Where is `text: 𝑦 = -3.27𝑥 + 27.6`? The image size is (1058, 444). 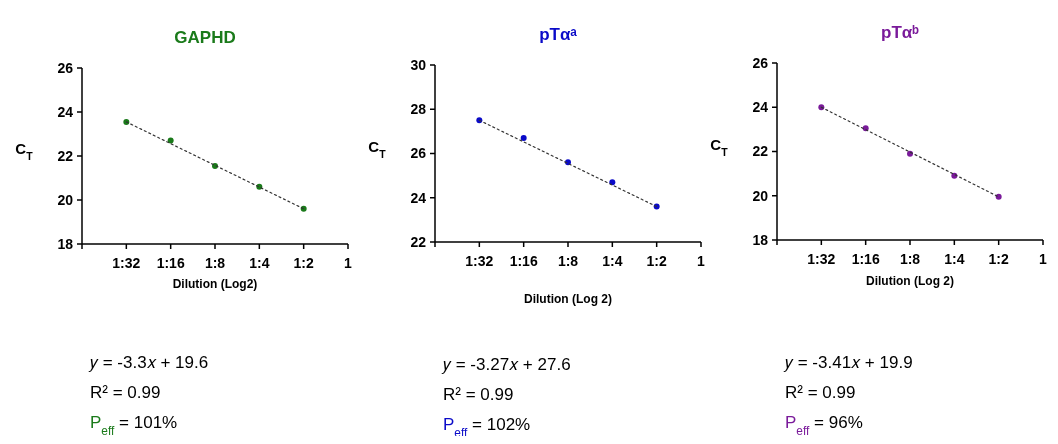
text: 𝑦 = -3.27𝑥 + 27.6 is located at coordinates (506, 364).